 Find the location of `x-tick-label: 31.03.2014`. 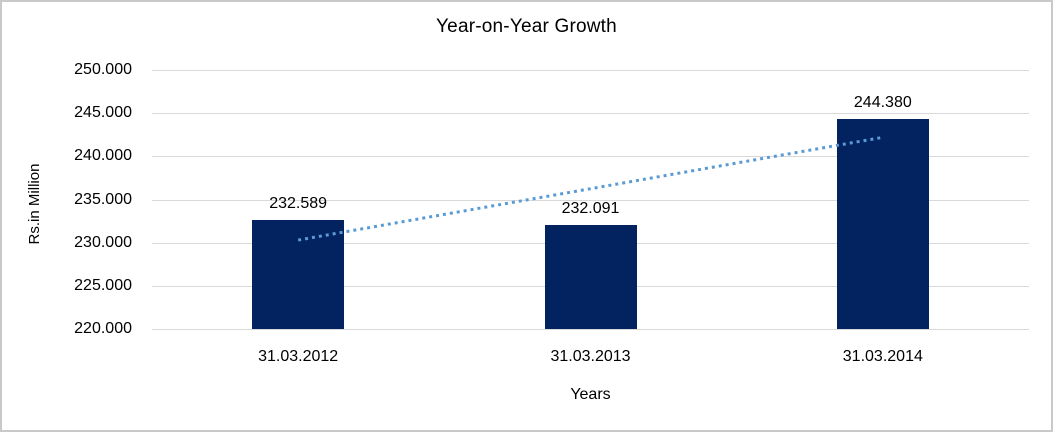

x-tick-label: 31.03.2014 is located at coordinates (882, 356).